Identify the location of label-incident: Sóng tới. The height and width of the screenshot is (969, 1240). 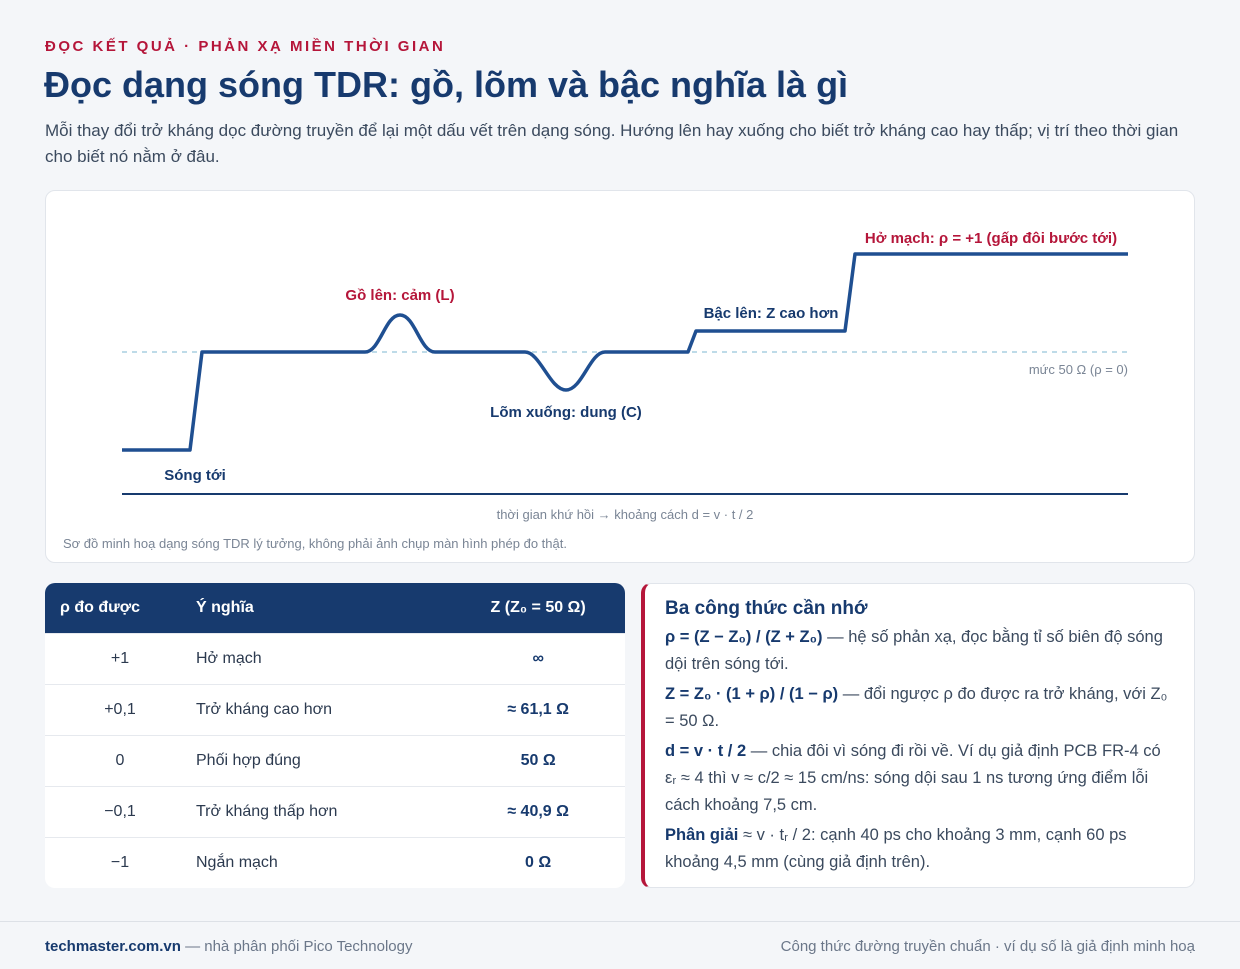
(195, 475).